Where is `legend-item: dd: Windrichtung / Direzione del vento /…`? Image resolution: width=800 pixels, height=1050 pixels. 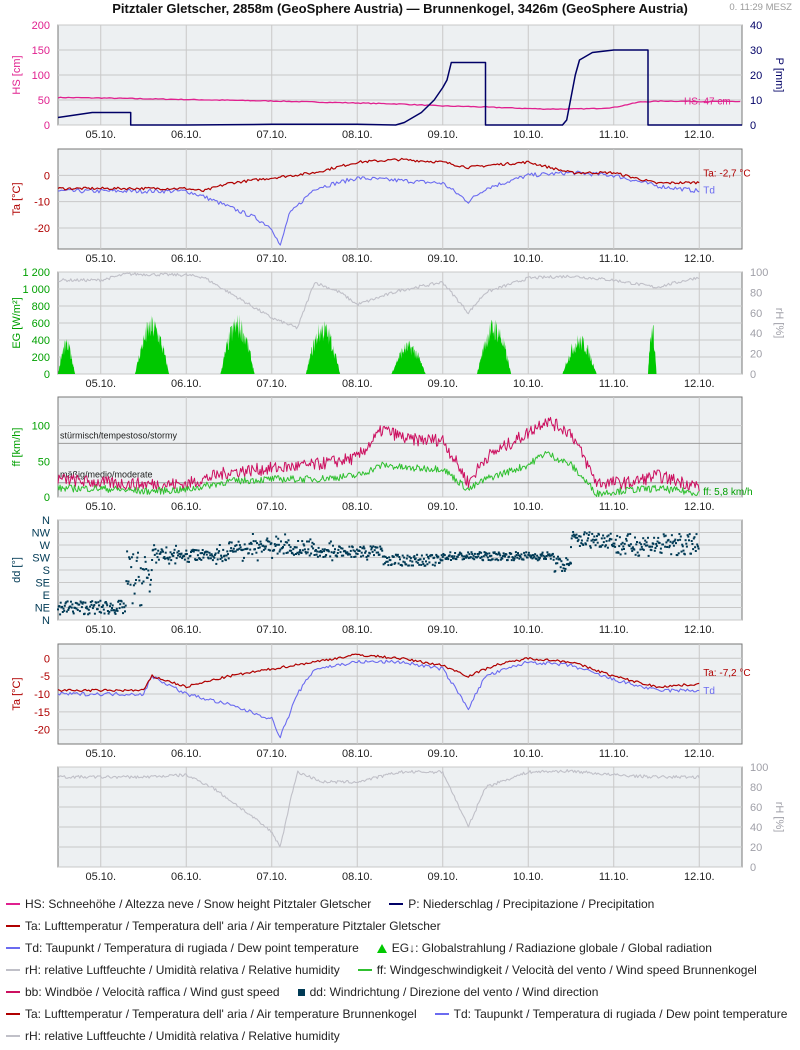
legend-item: dd: Windrichtung / Direzione del vento /… is located at coordinates (447, 992).